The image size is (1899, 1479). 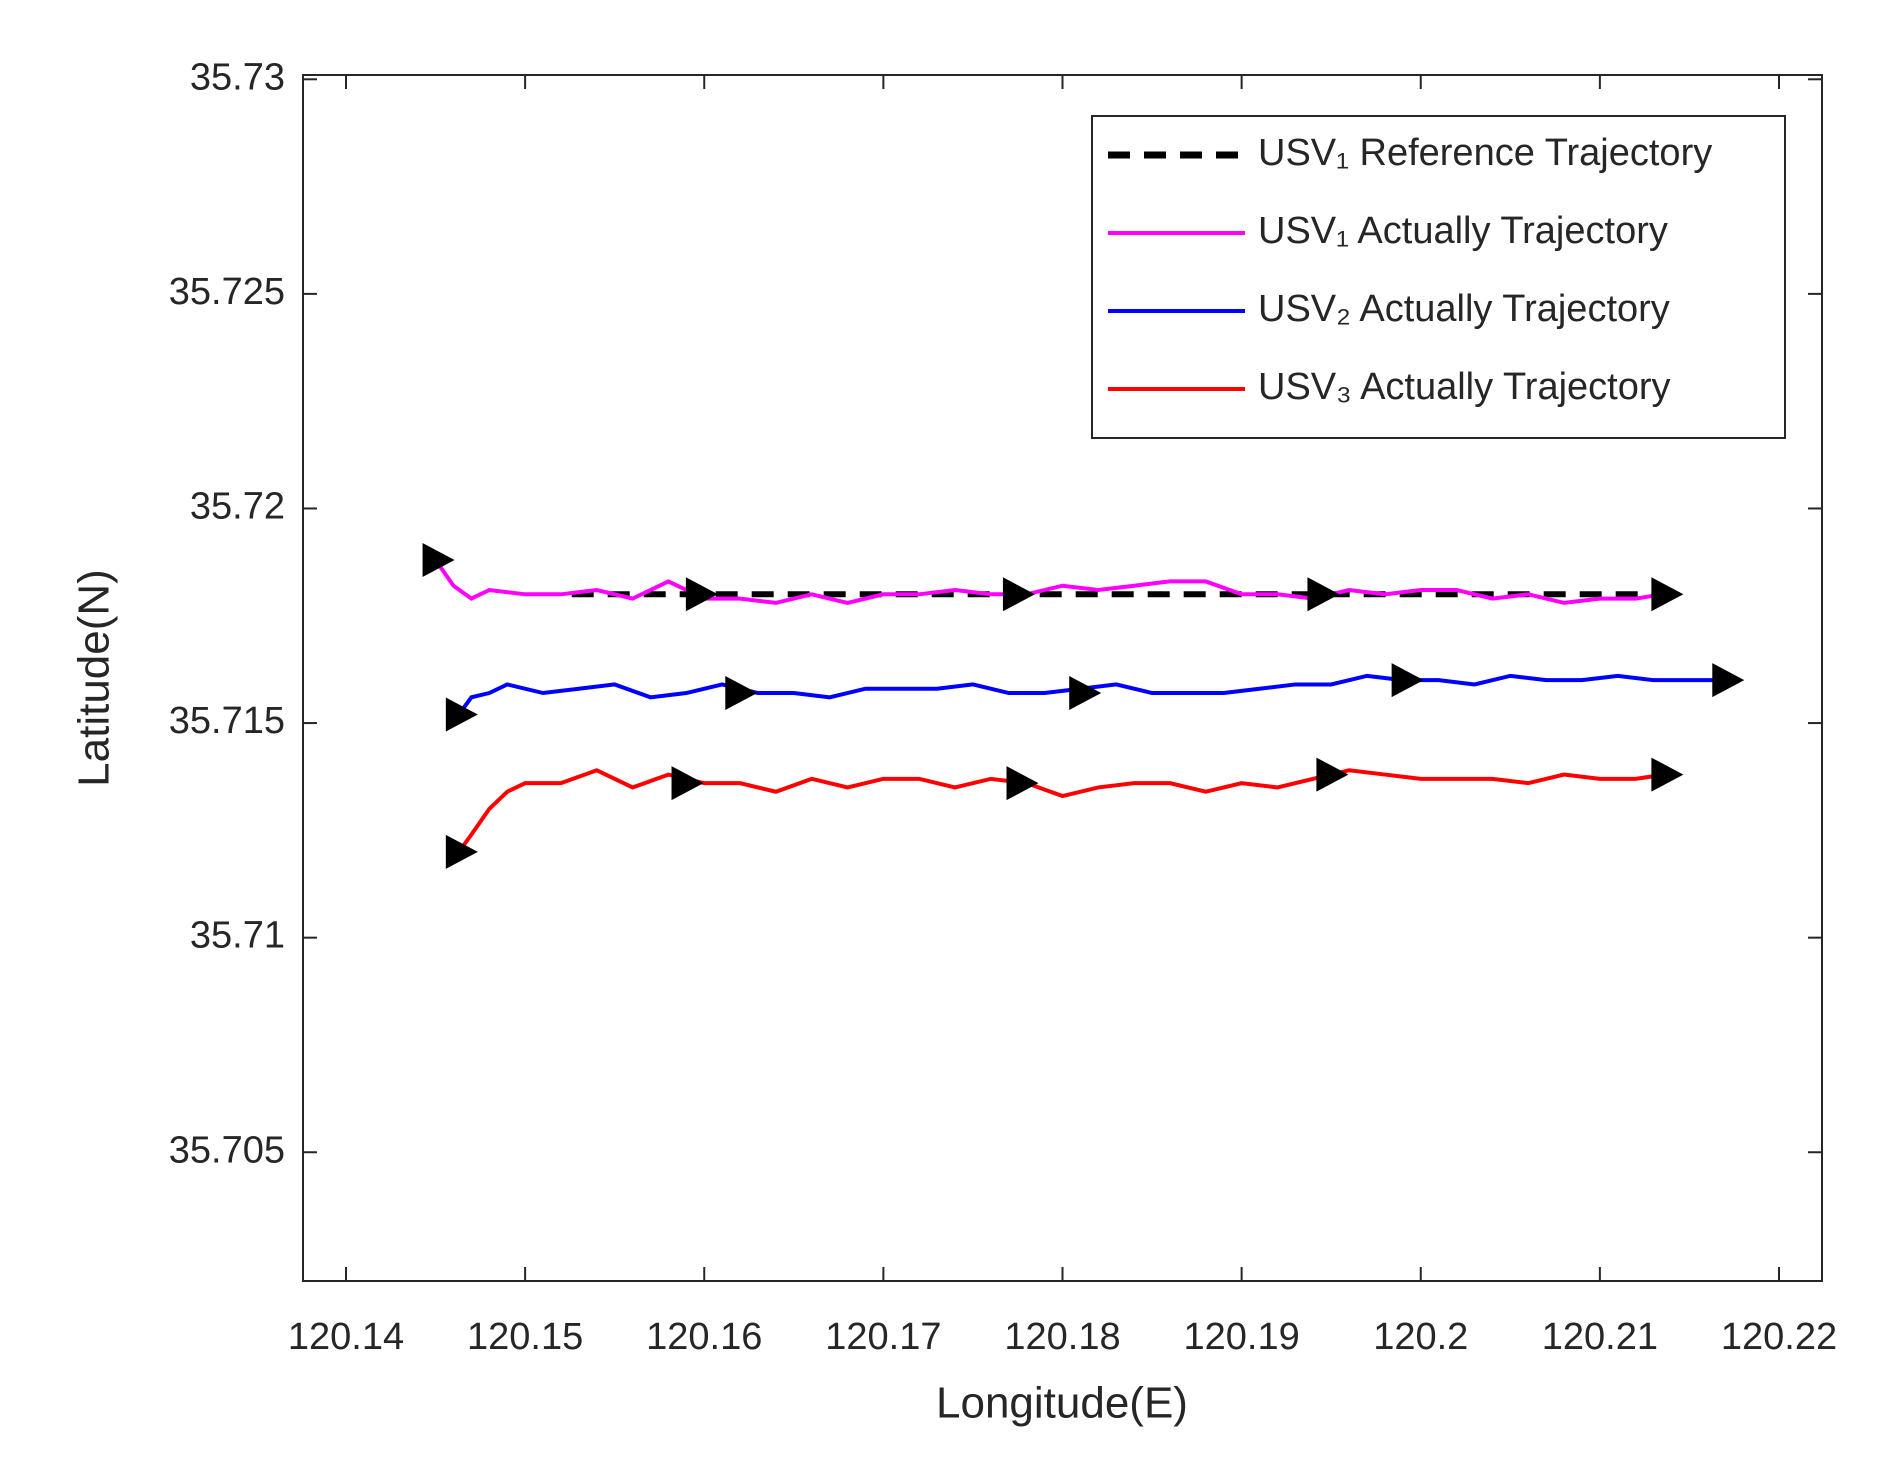 I want to click on legend-label: USV₁ Reference Trajectory, so click(x=1485, y=153).